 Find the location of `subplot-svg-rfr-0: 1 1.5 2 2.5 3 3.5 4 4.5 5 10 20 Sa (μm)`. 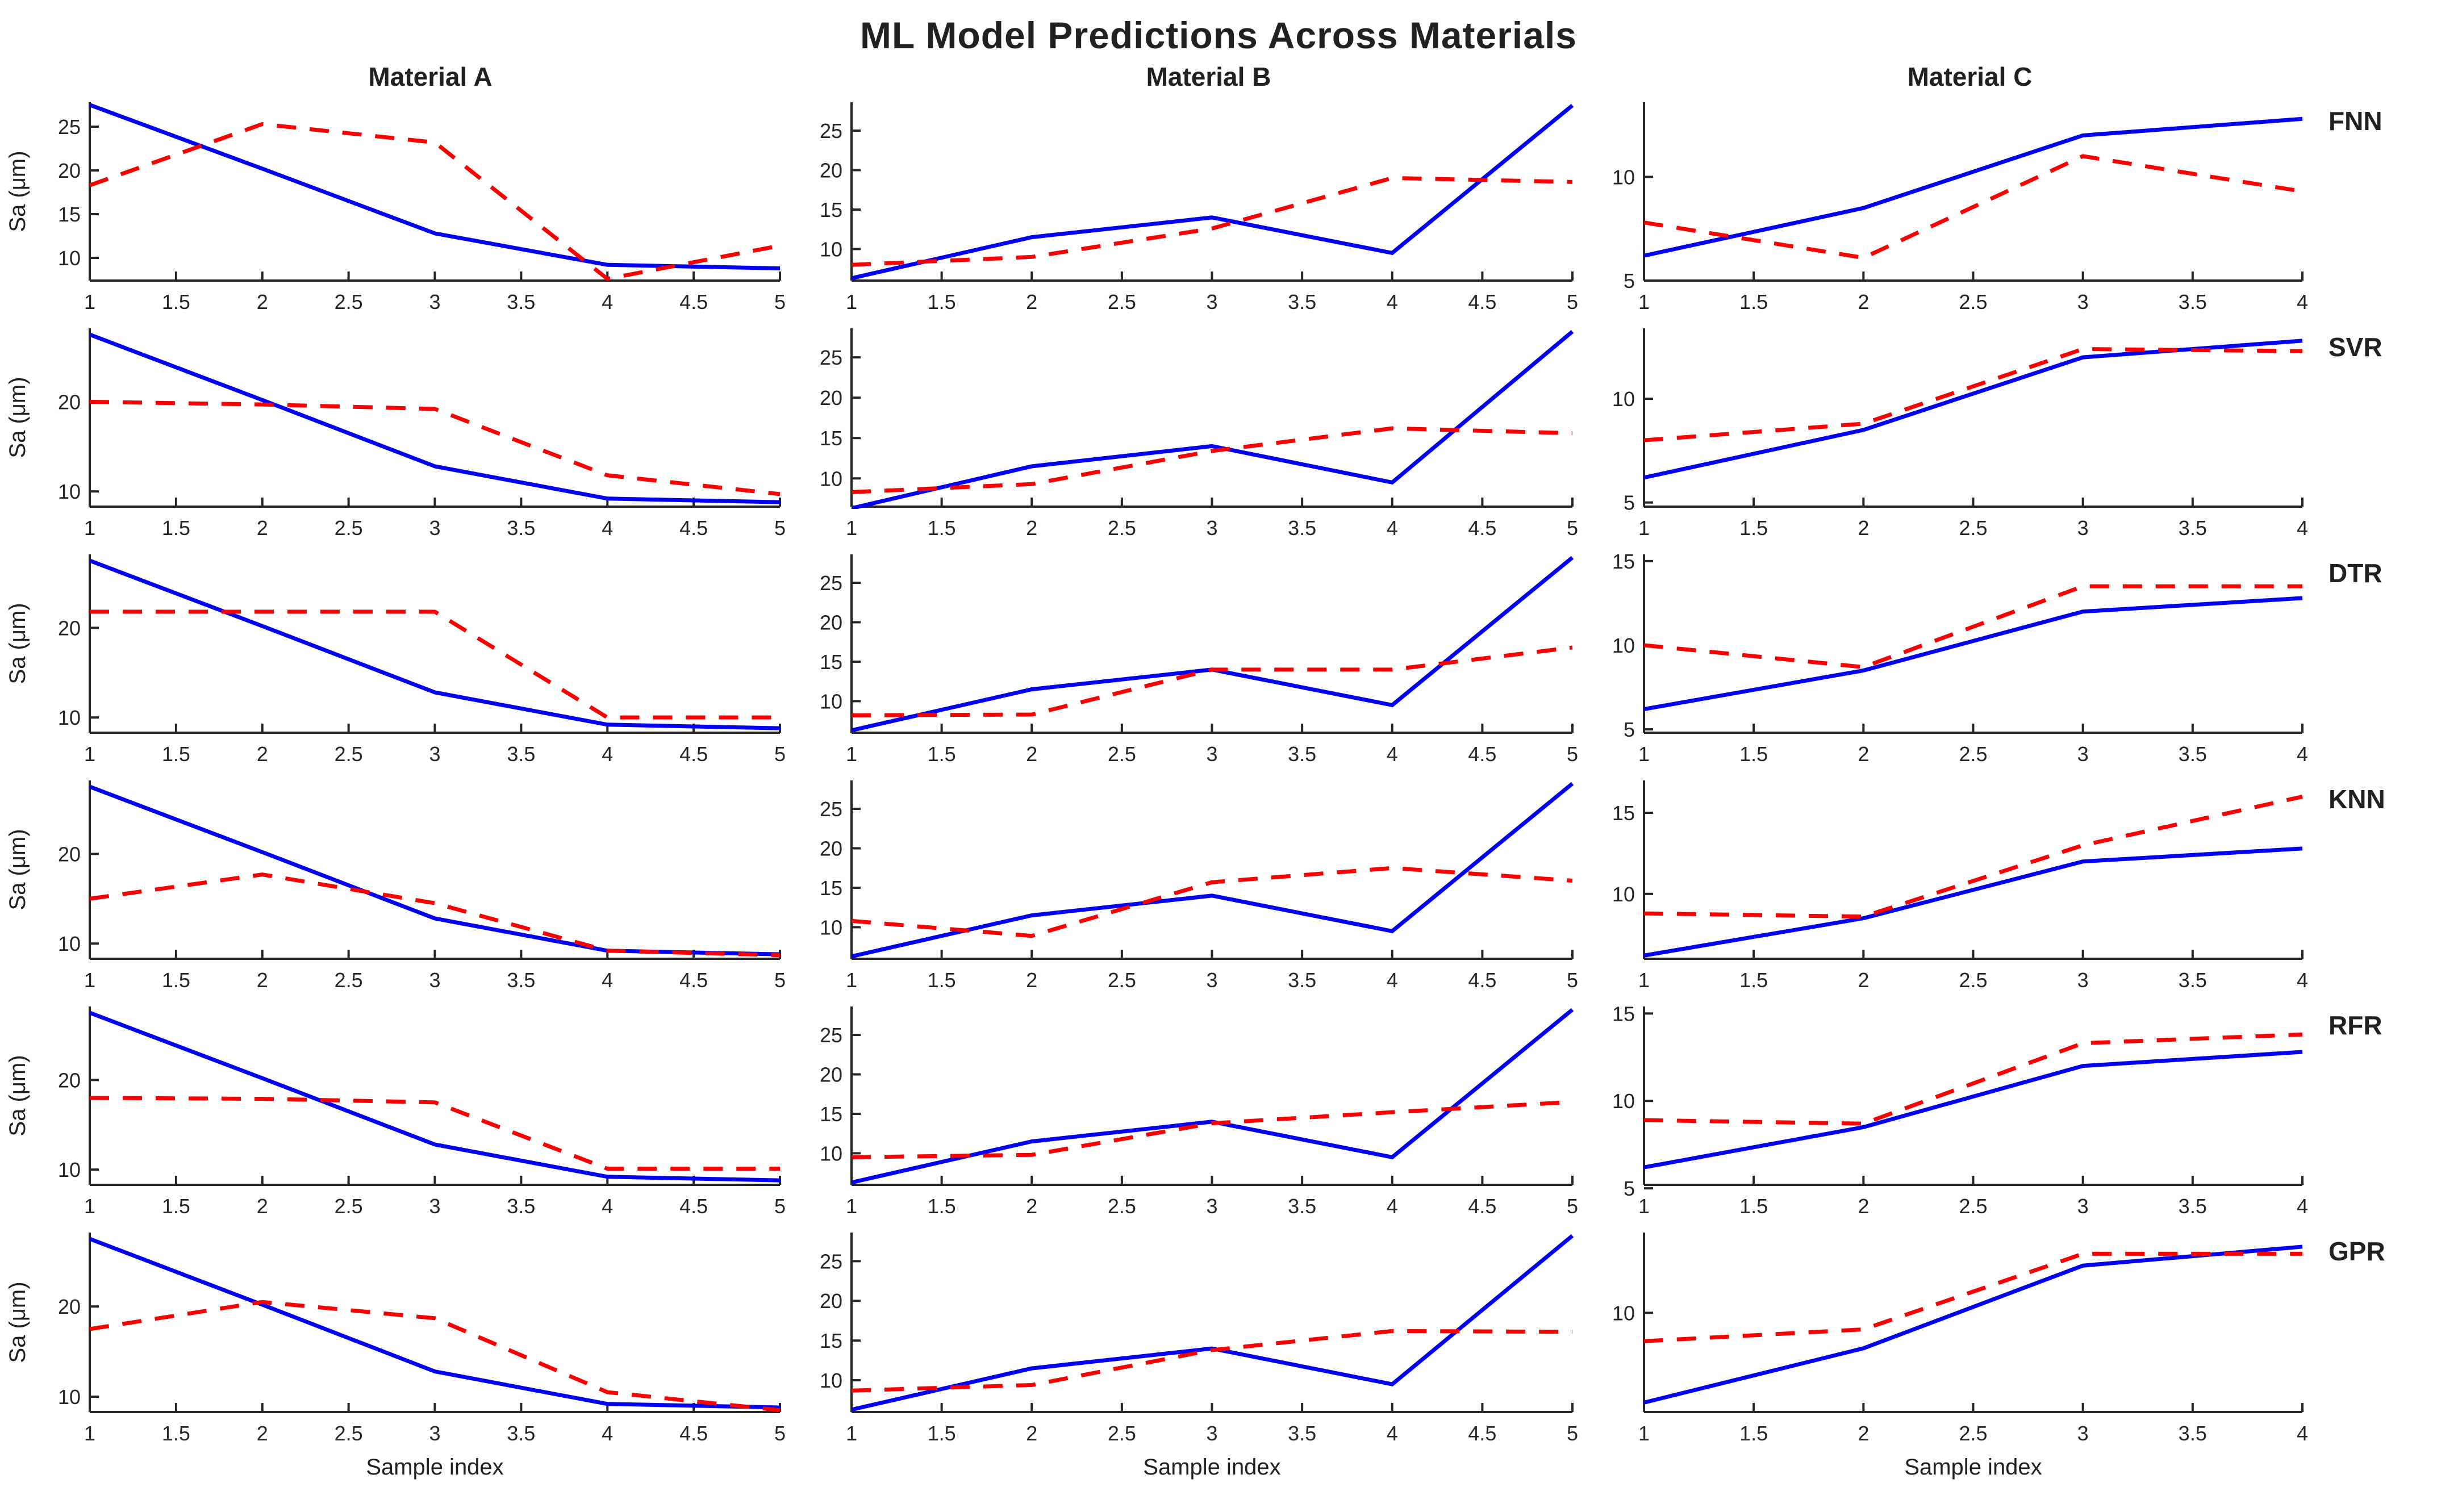

subplot-svg-rfr-0: 1 1.5 2 2.5 3 3.5 4 4.5 5 10 20 Sa (μm) is located at coordinates (395, 1112).